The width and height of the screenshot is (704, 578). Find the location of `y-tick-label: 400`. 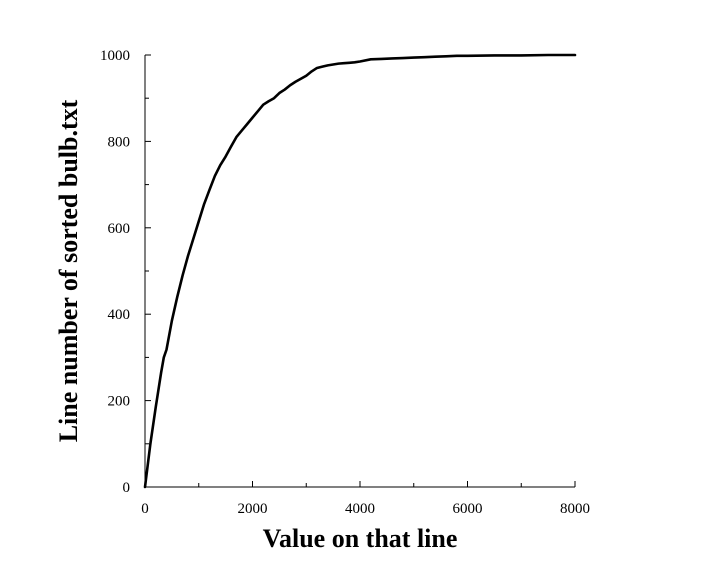

y-tick-label: 400 is located at coordinates (119, 315).